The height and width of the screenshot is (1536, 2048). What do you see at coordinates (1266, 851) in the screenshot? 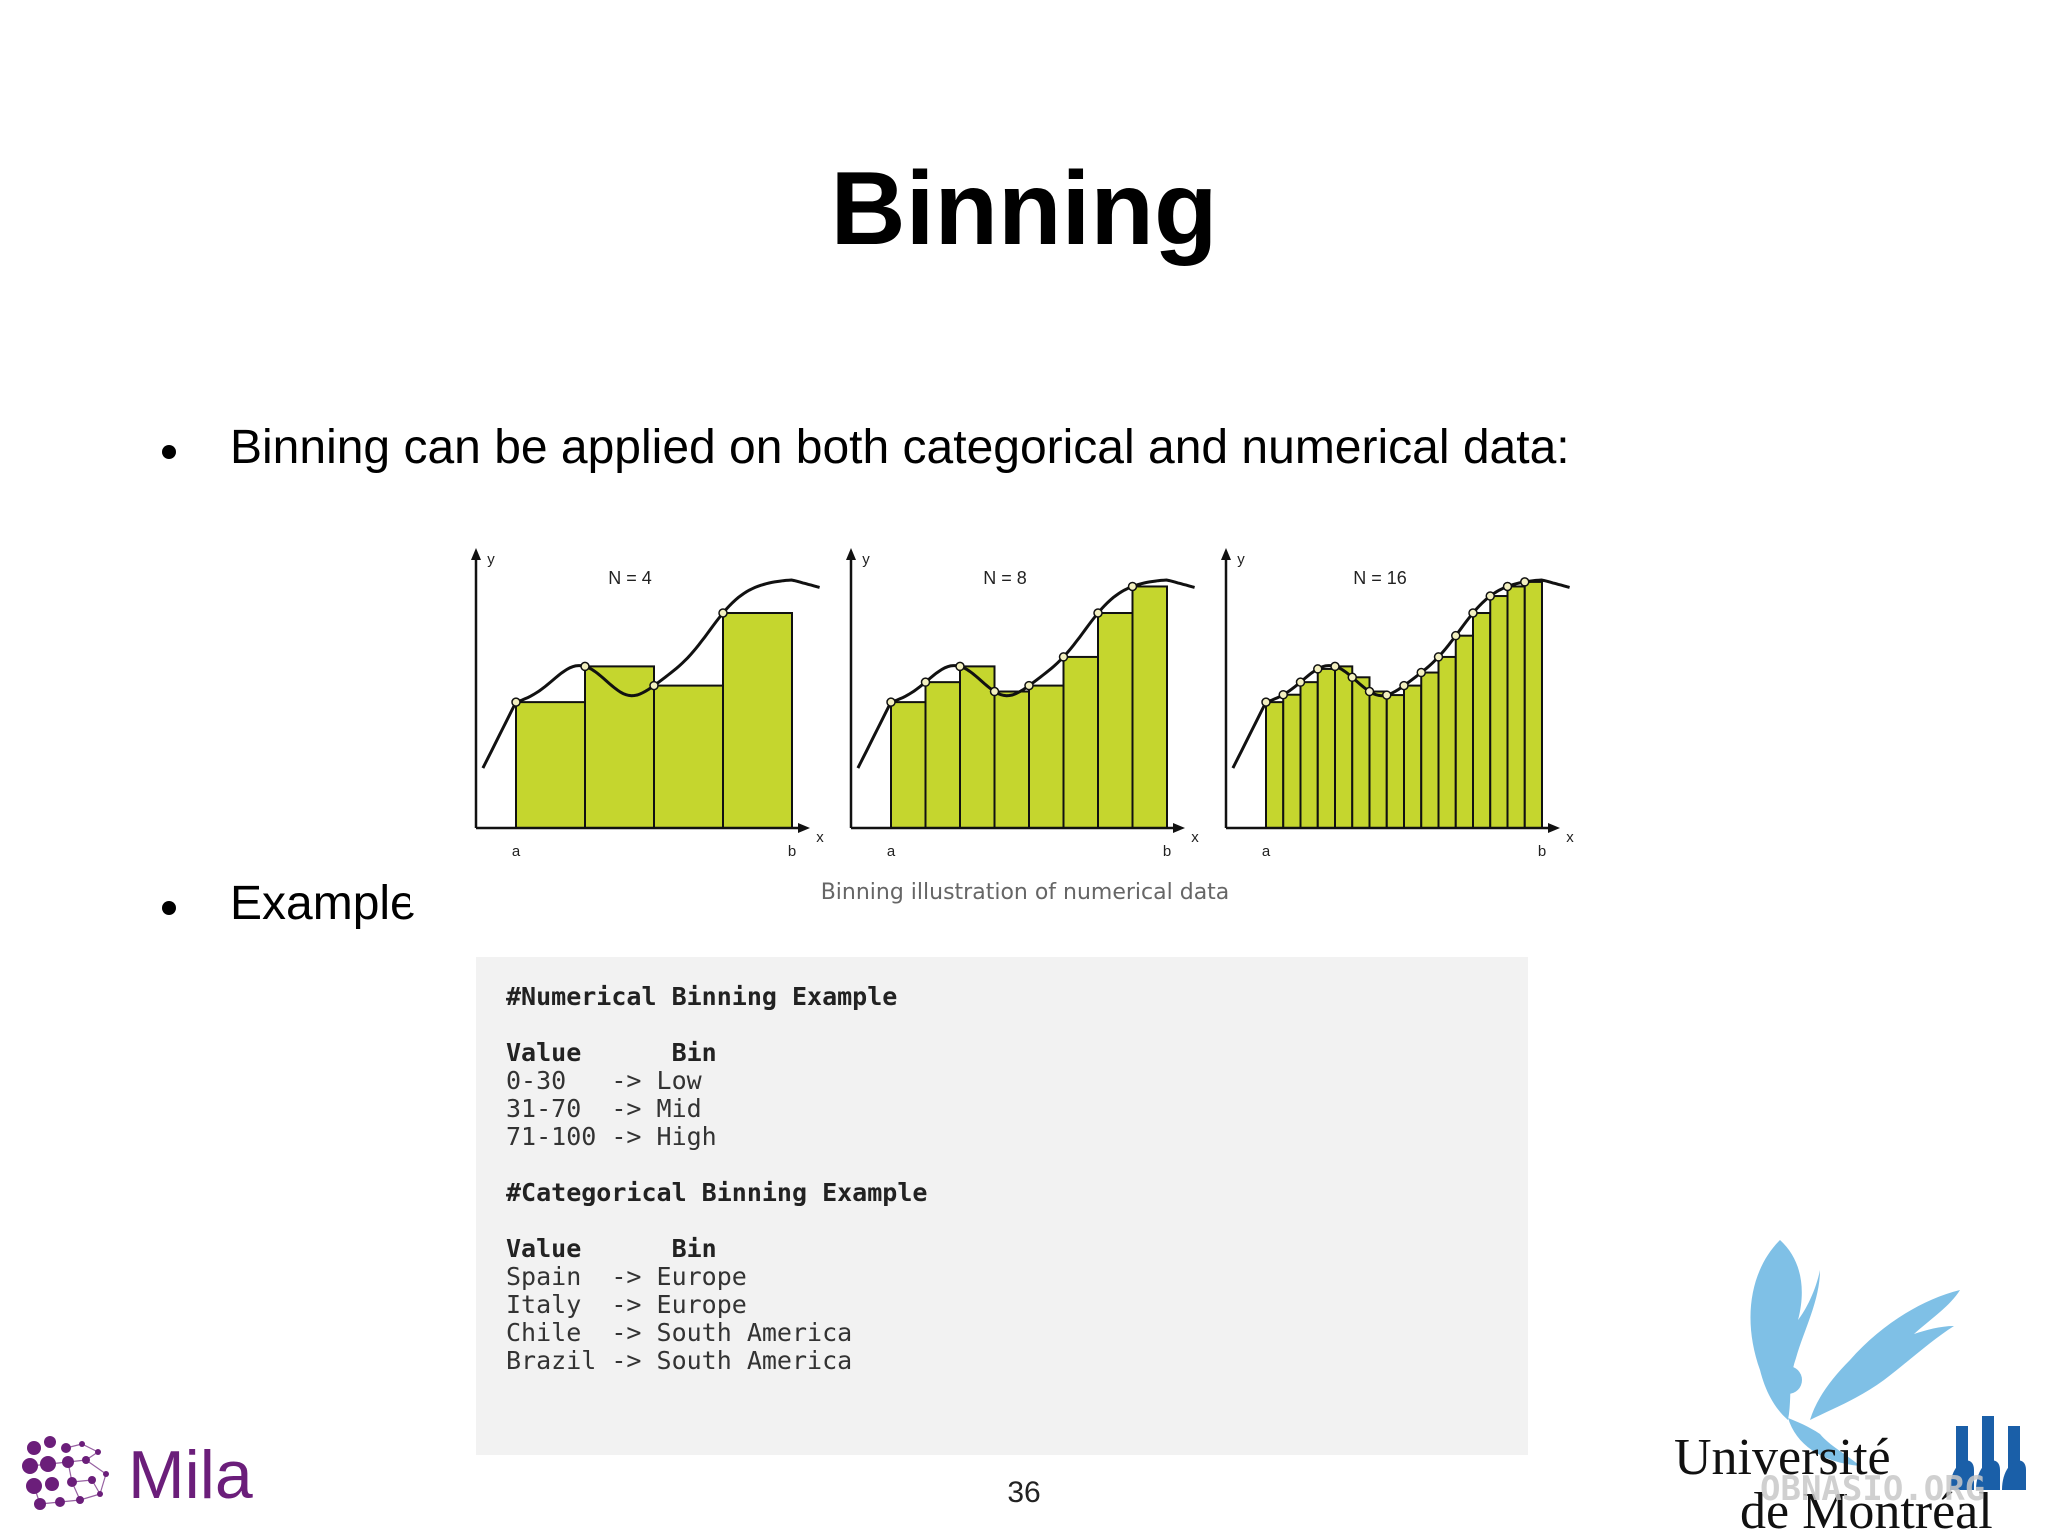
I see `a-label: a` at bounding box center [1266, 851].